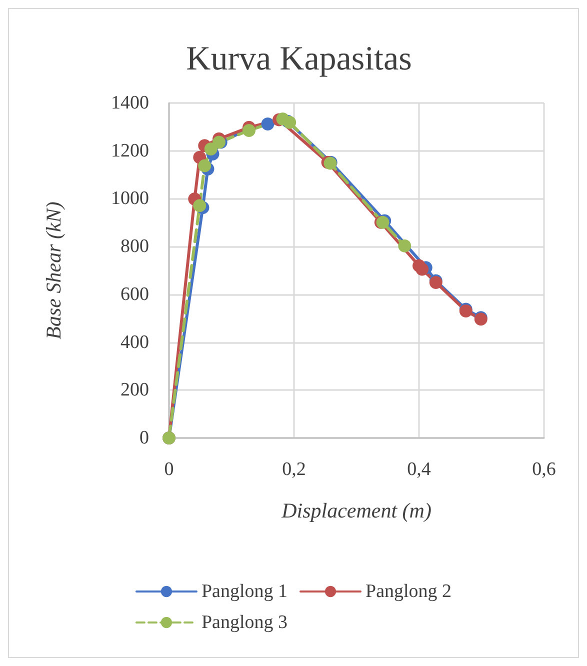 The width and height of the screenshot is (587, 666). What do you see at coordinates (299, 59) in the screenshot?
I see `chart-title: Kurva Kapasitas` at bounding box center [299, 59].